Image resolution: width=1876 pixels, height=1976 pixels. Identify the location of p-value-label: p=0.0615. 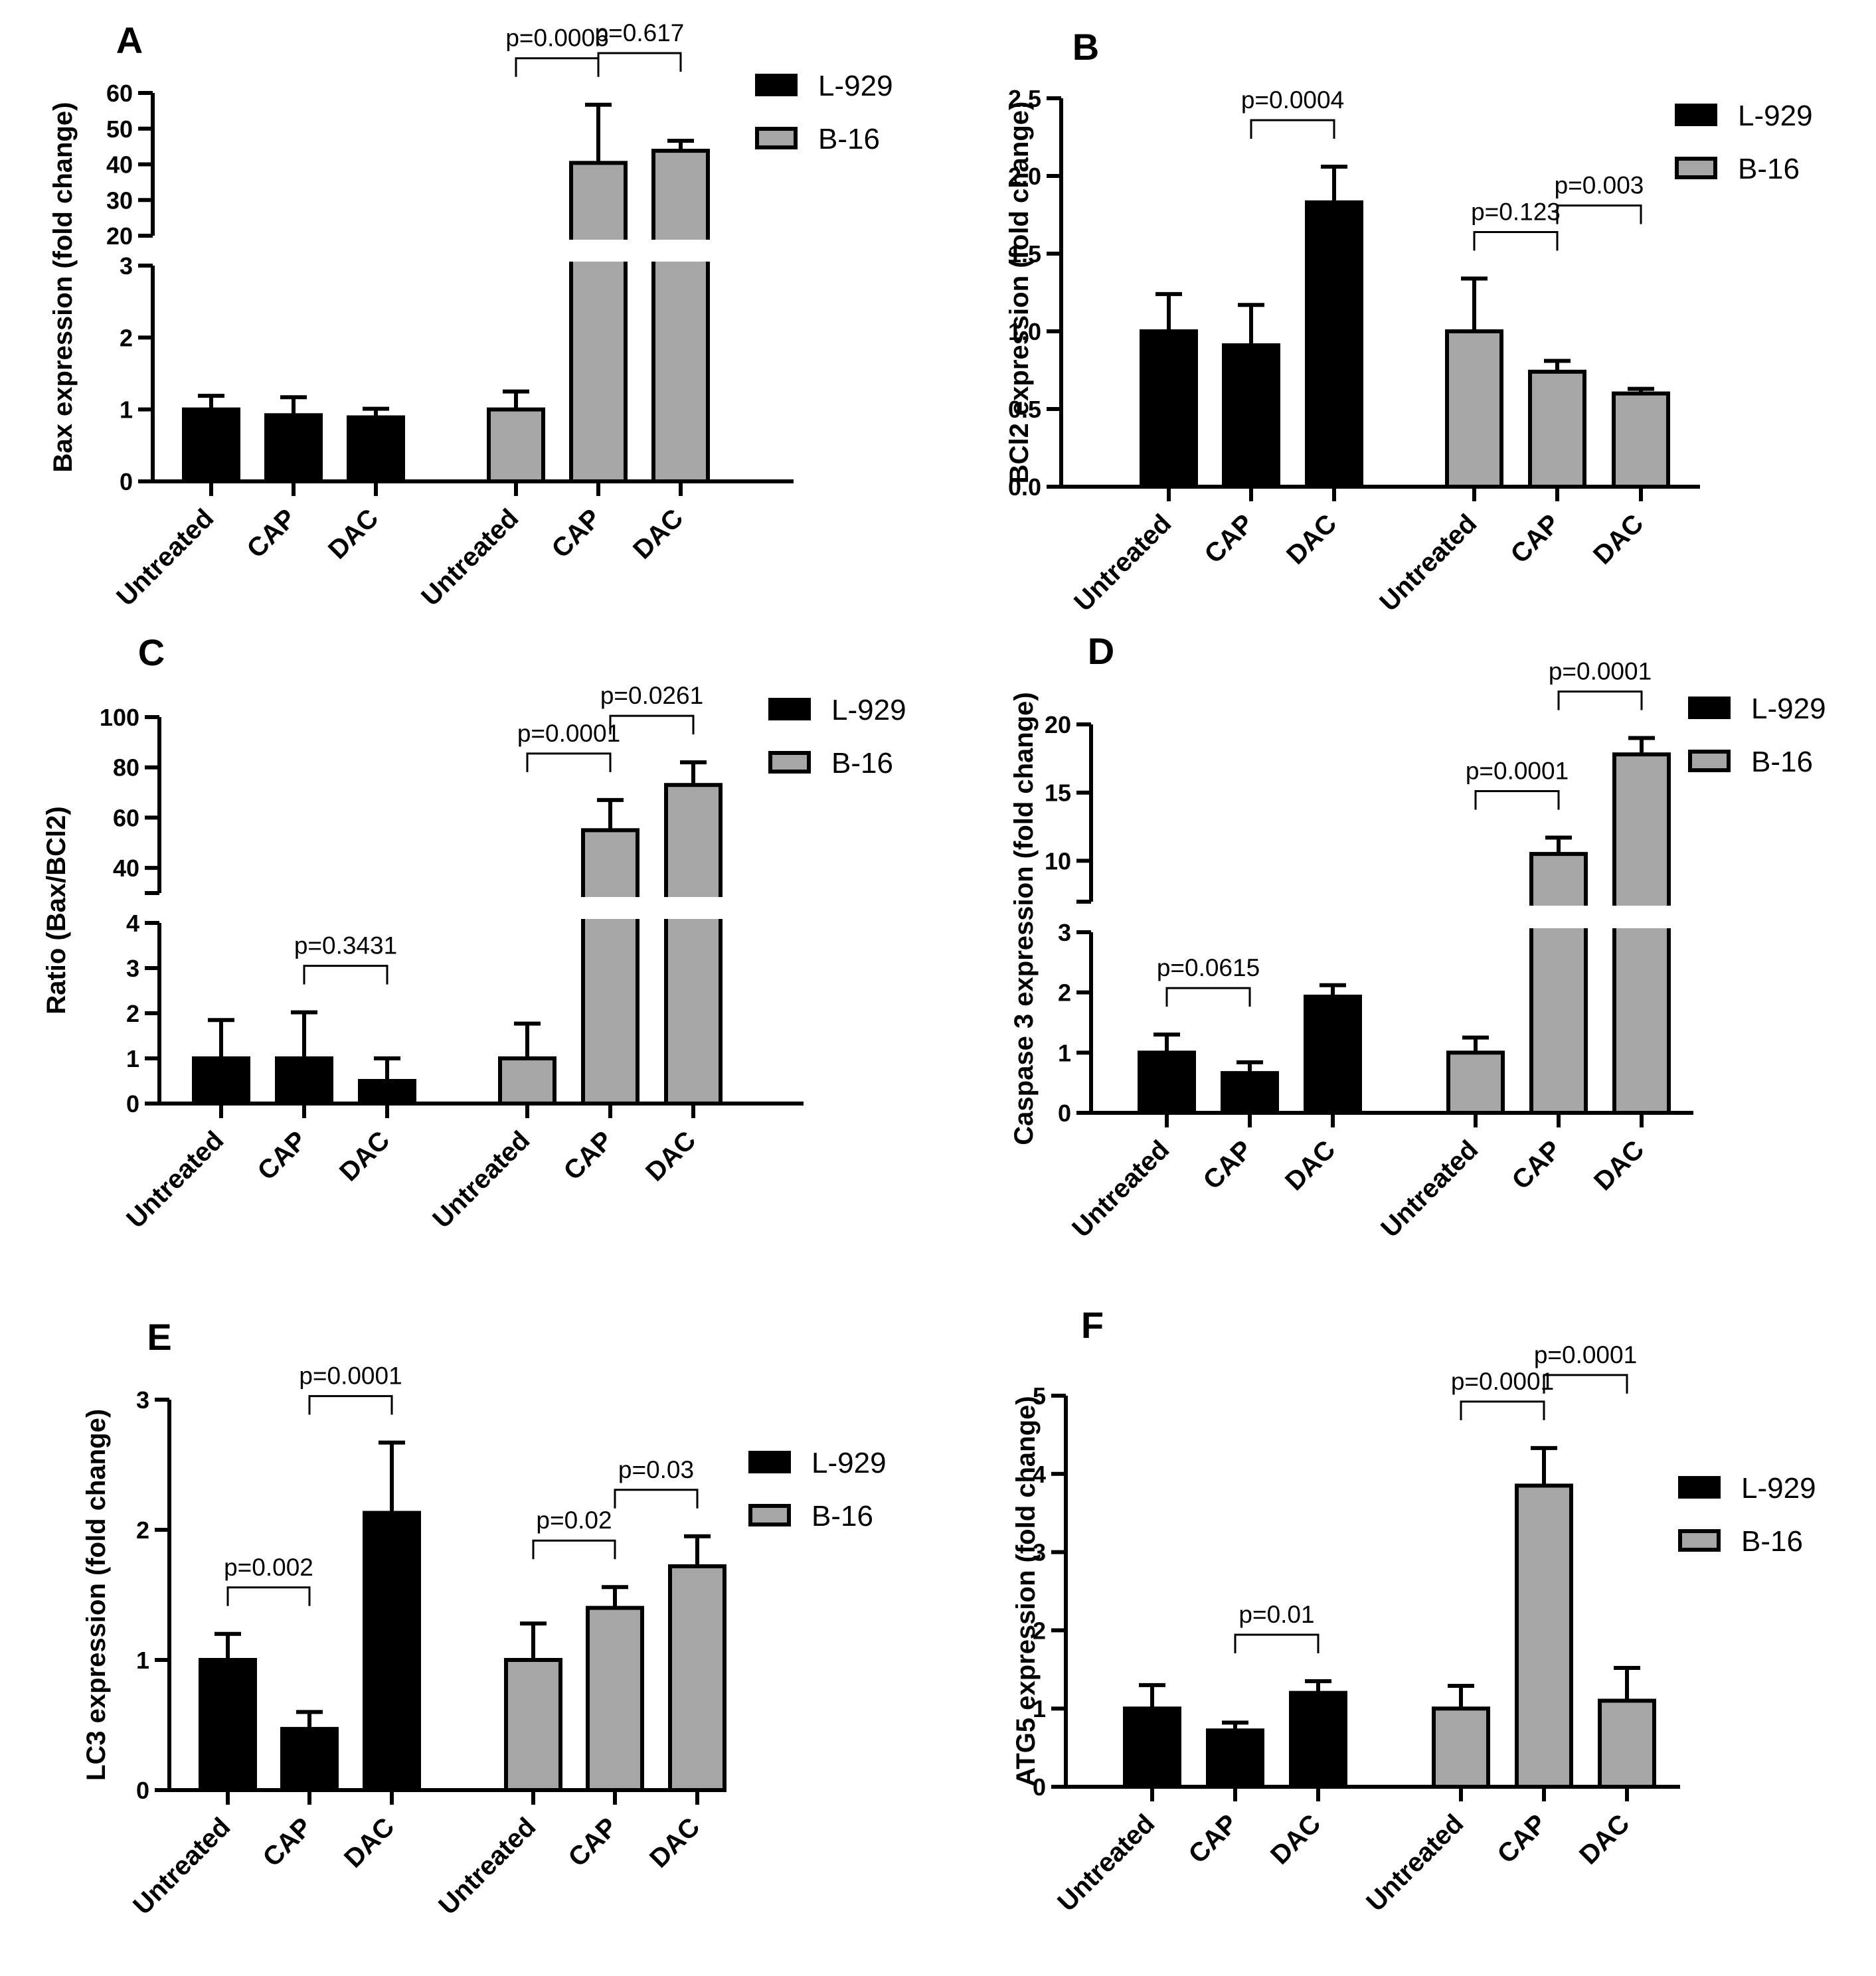
(1208, 967).